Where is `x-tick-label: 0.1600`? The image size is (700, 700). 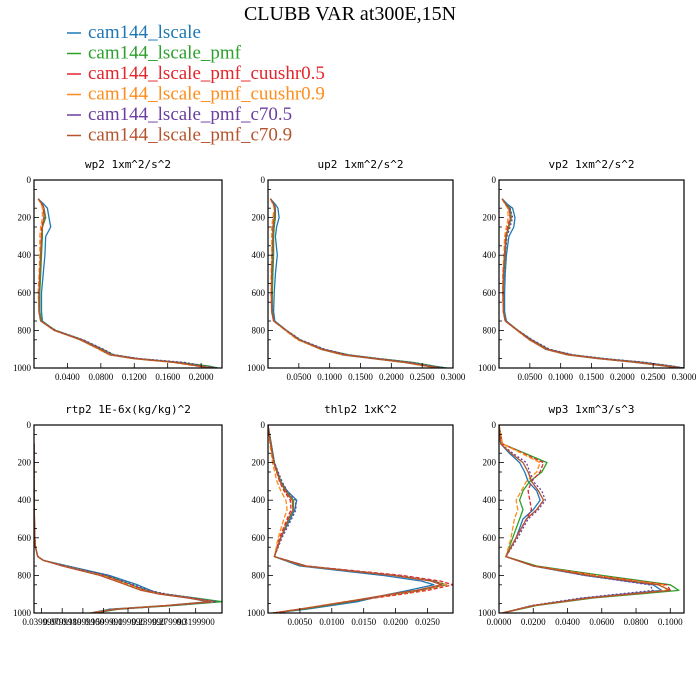 x-tick-label: 0.1600 is located at coordinates (167, 377).